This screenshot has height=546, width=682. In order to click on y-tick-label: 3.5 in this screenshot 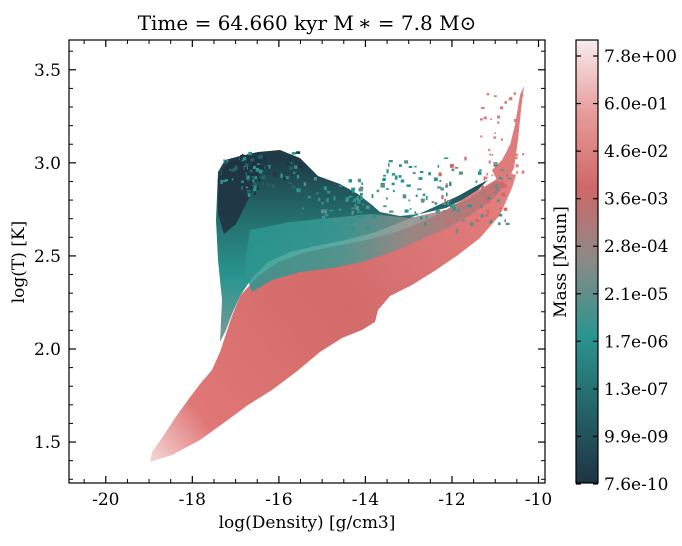, I will do `click(47, 71)`.